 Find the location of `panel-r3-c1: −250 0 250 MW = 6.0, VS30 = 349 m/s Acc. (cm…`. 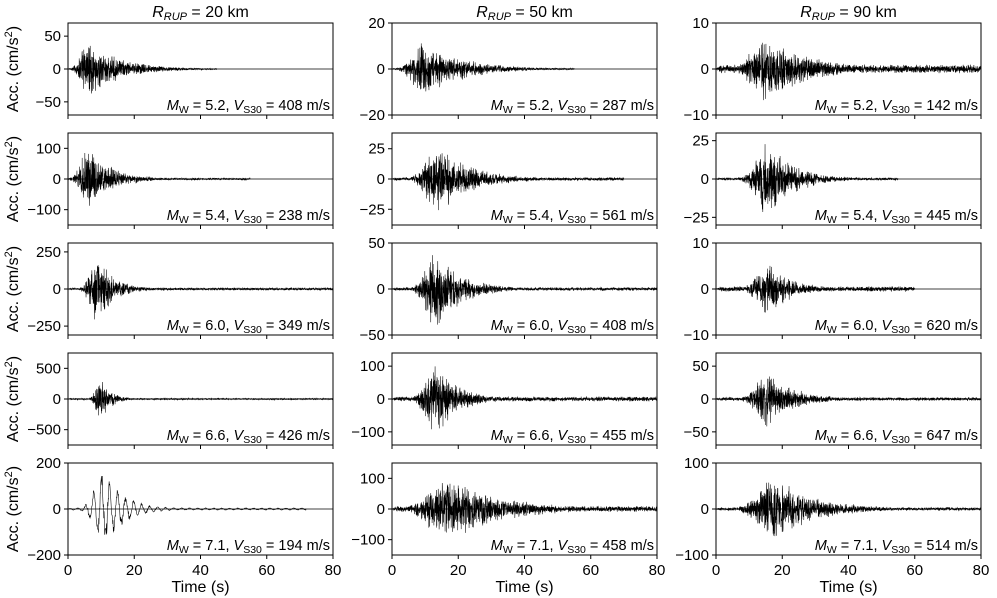

panel-r3-c1: −250 0 250 MW = 6.0, VS30 = 349 m/s Acc. (cm… is located at coordinates (168, 290).